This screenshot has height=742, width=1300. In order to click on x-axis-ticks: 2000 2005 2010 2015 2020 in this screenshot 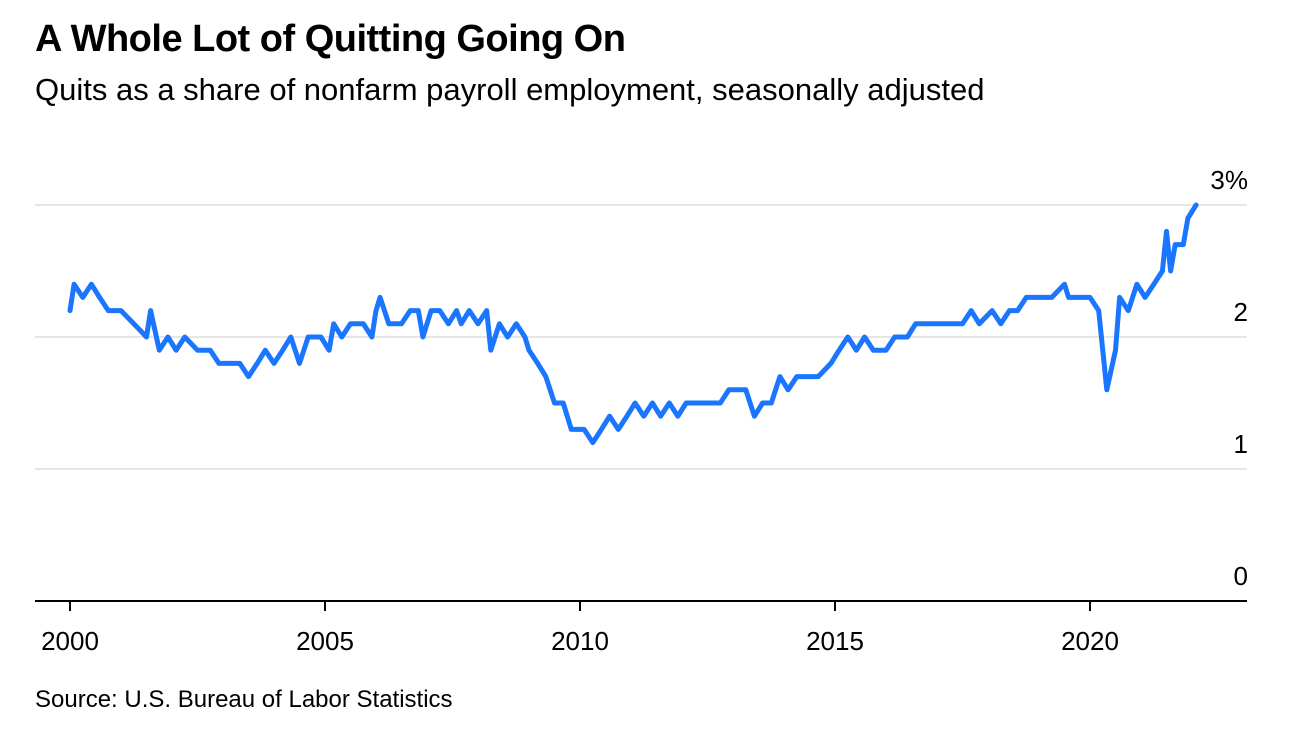, I will do `click(580, 628)`.